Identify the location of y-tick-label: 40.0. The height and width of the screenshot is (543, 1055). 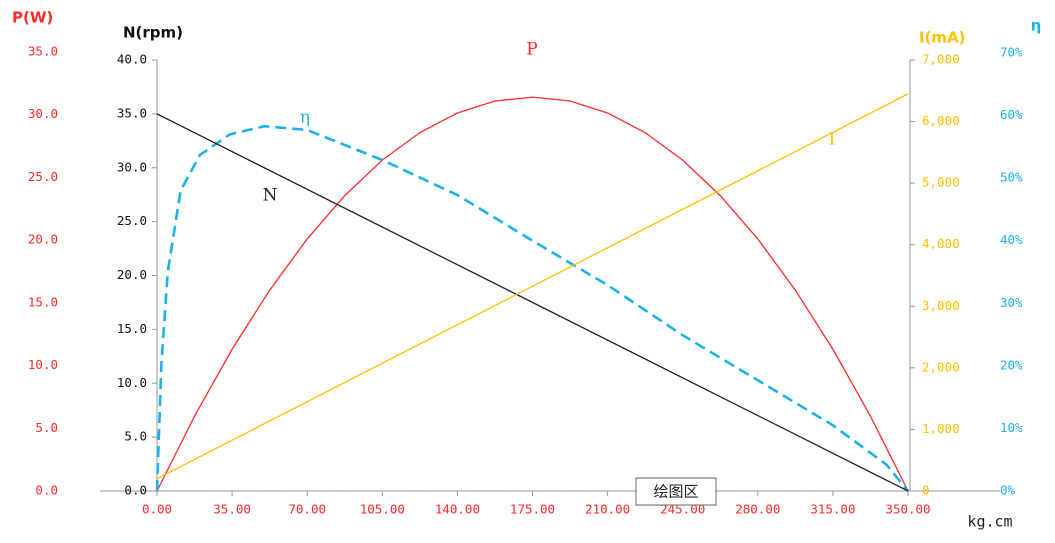
(132, 59).